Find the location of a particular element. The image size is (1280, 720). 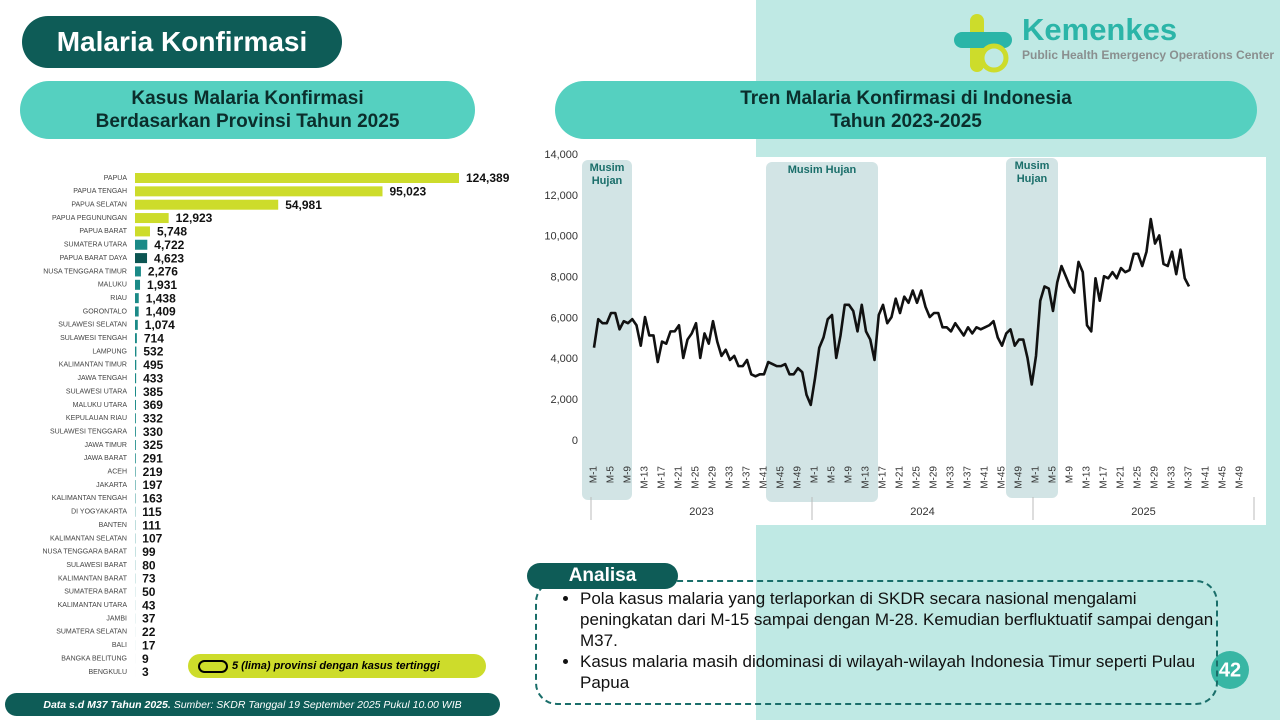

trend-line is located at coordinates (891, 312).